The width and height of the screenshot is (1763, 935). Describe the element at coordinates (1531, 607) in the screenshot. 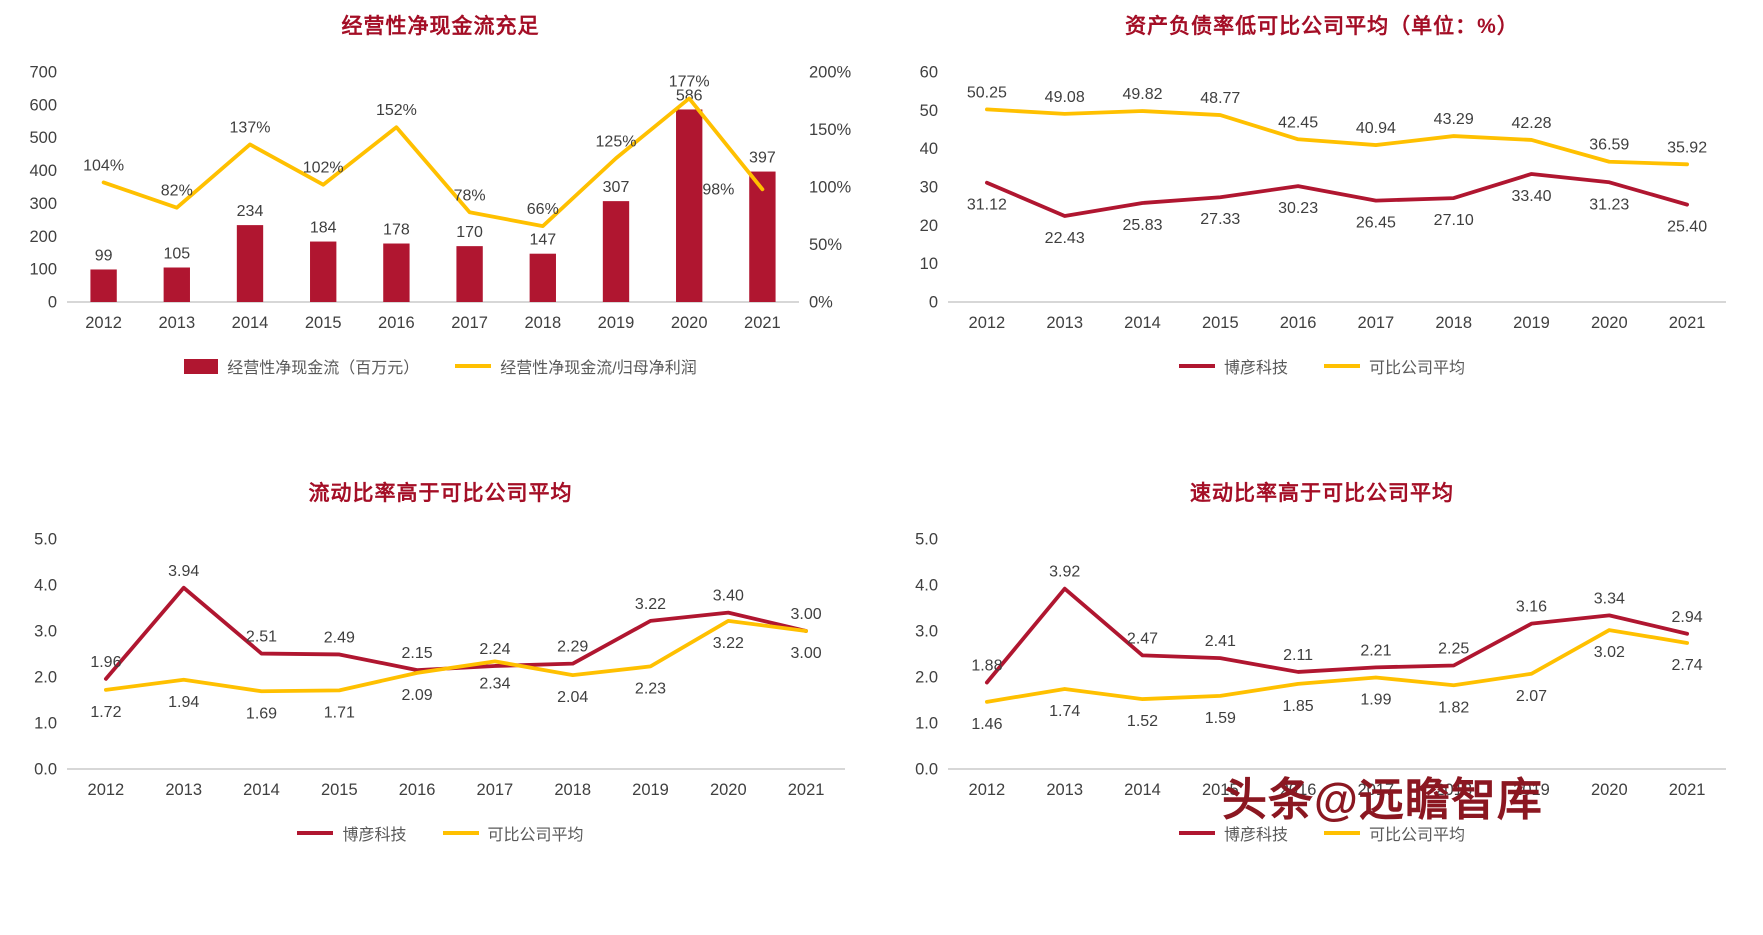

I see `svg-text: 3.16` at that location.